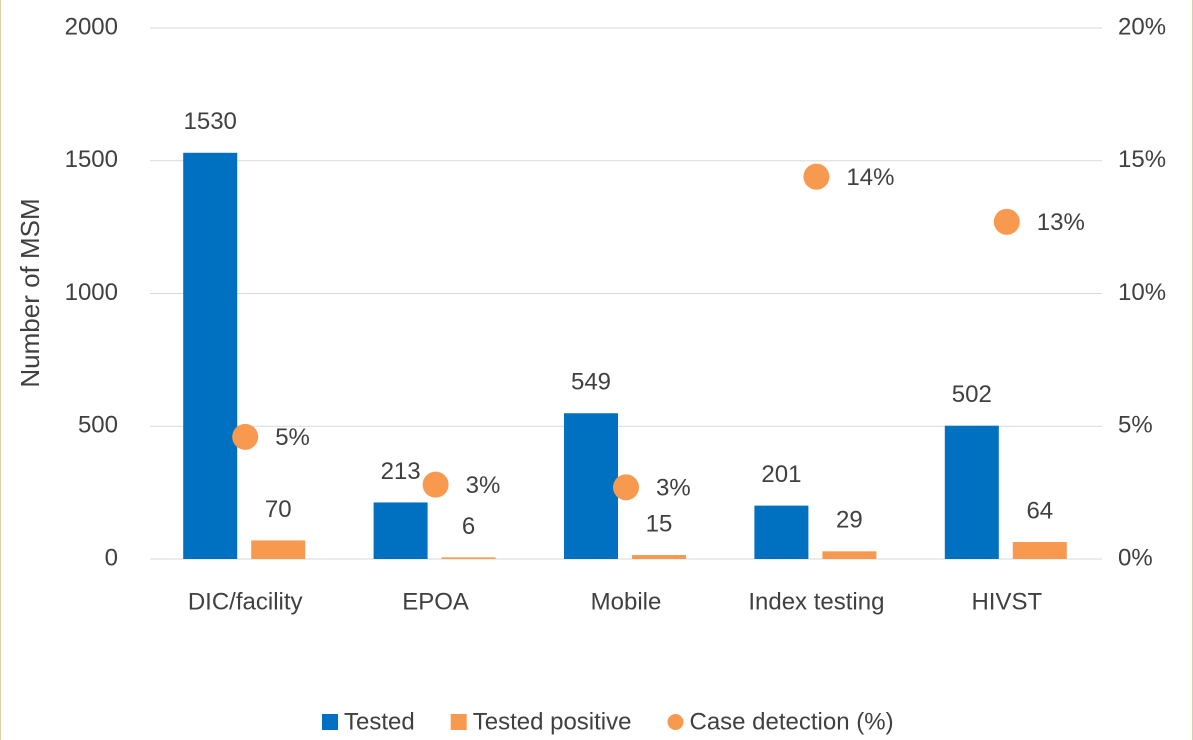  Describe the element at coordinates (816, 601) in the screenshot. I see `x-tick-label: Index testing` at that location.